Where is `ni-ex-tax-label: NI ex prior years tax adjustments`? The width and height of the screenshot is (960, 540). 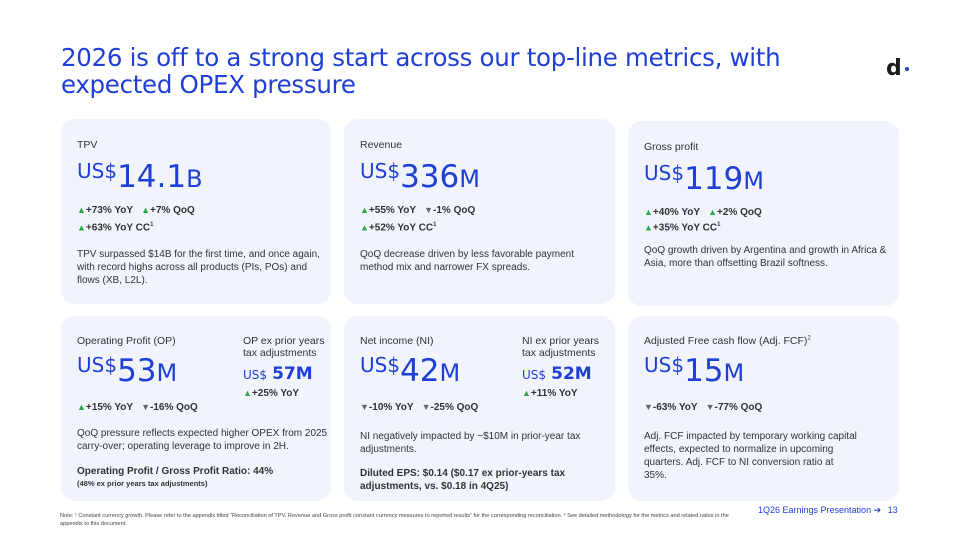
ni-ex-tax-label: NI ex prior years tax adjustments is located at coordinates (561, 347).